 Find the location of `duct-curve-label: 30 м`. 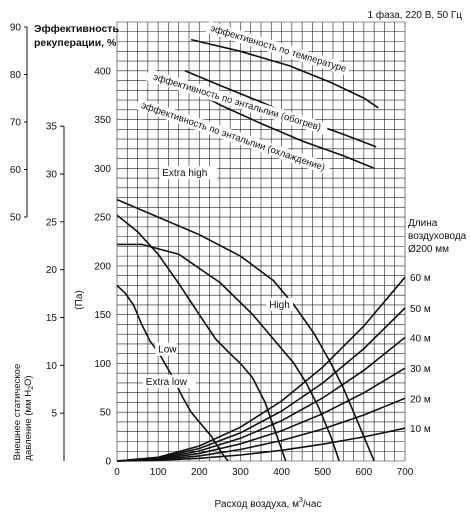

duct-curve-label: 30 м is located at coordinates (420, 369).